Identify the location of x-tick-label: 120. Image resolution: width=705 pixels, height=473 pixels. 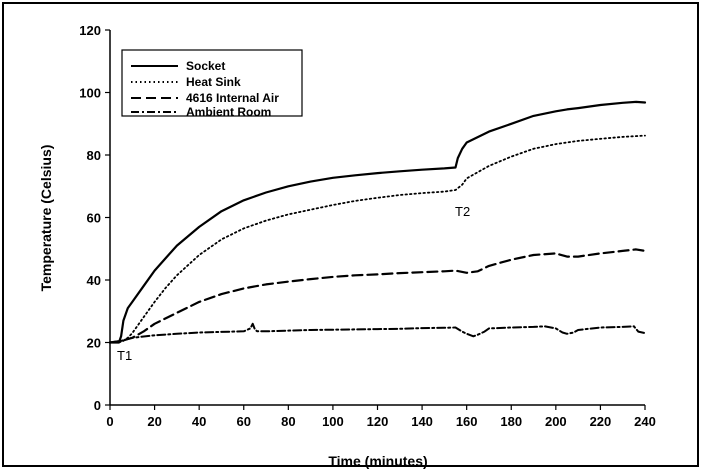
(378, 421).